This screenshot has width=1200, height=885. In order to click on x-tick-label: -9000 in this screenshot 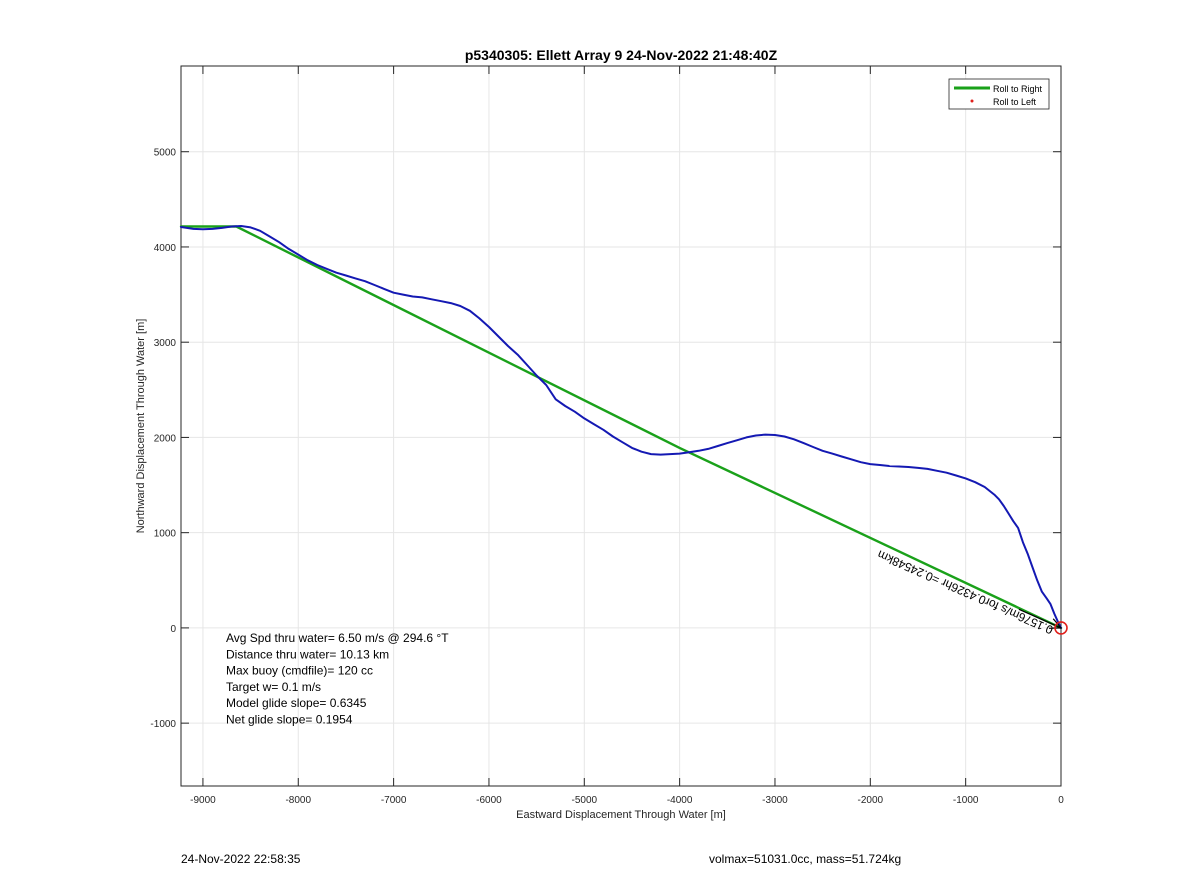, I will do `click(203, 800)`.